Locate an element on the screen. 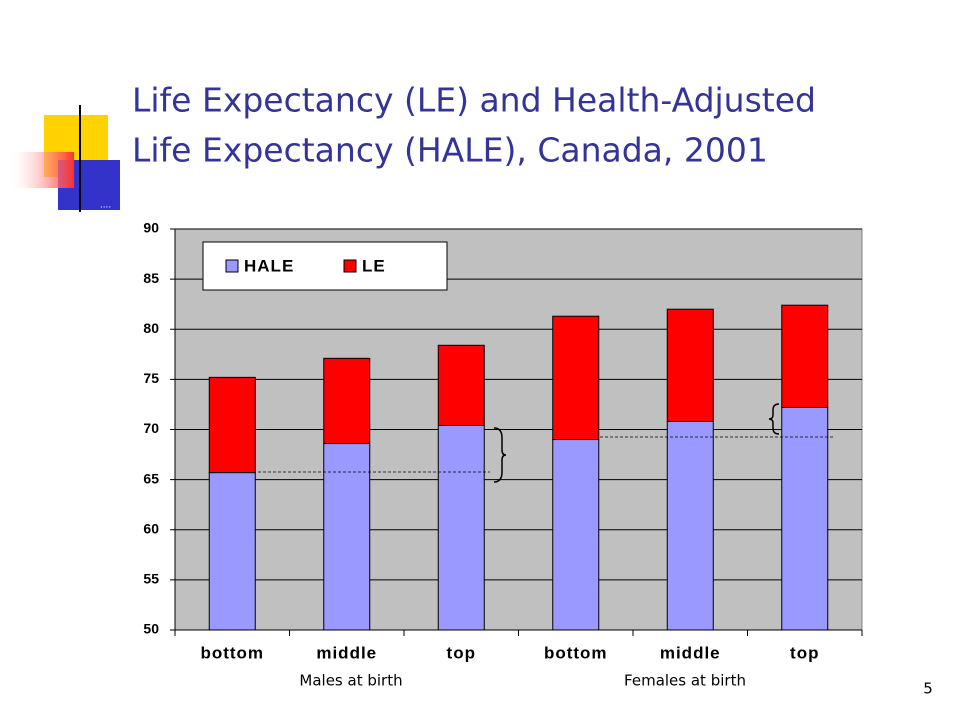  y-tick-label: 85 is located at coordinates (151, 278).